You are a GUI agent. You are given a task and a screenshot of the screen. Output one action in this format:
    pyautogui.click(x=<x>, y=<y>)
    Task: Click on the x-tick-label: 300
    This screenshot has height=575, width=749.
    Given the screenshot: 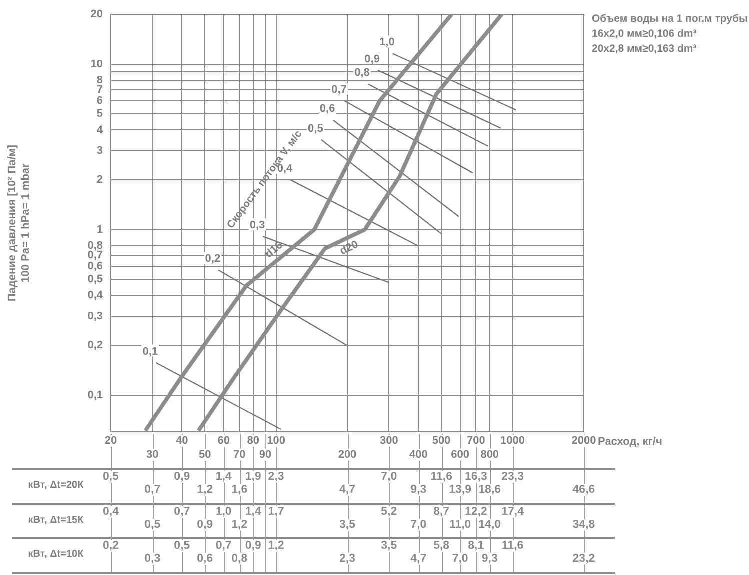 What is the action you would take?
    pyautogui.click(x=389, y=441)
    